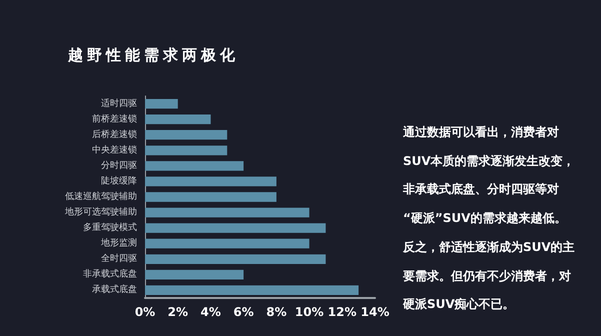 Image resolution: width=601 pixels, height=336 pixels. Describe the element at coordinates (100, 212) in the screenshot. I see `y-tick-label: 地形可选驾驶辅助` at that location.